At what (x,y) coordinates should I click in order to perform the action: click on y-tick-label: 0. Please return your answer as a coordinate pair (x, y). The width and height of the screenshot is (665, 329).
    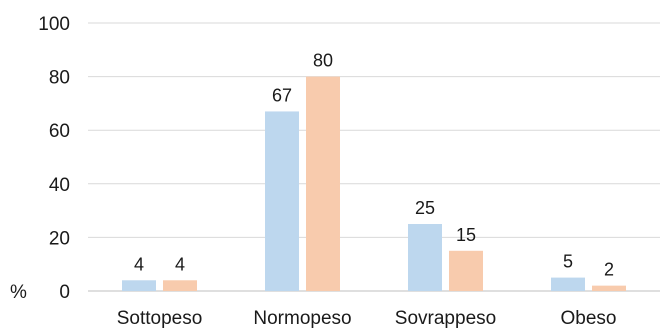
    Looking at the image, I should click on (64, 292).